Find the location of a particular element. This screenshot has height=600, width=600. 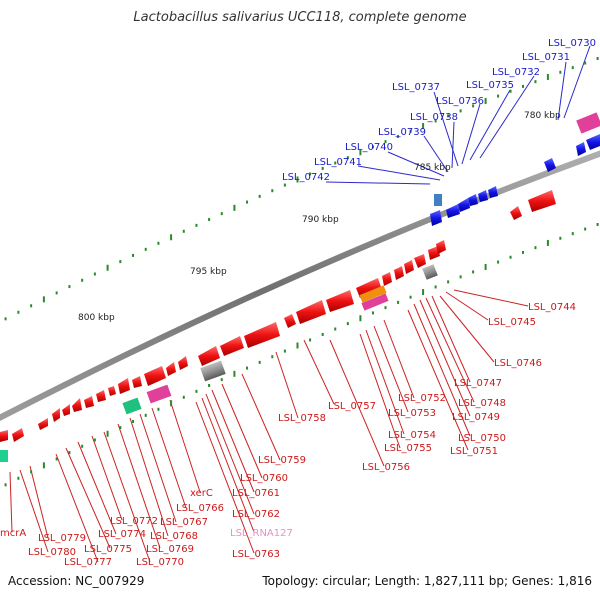

gene-label: LSL_0739 is located at coordinates (402, 132).